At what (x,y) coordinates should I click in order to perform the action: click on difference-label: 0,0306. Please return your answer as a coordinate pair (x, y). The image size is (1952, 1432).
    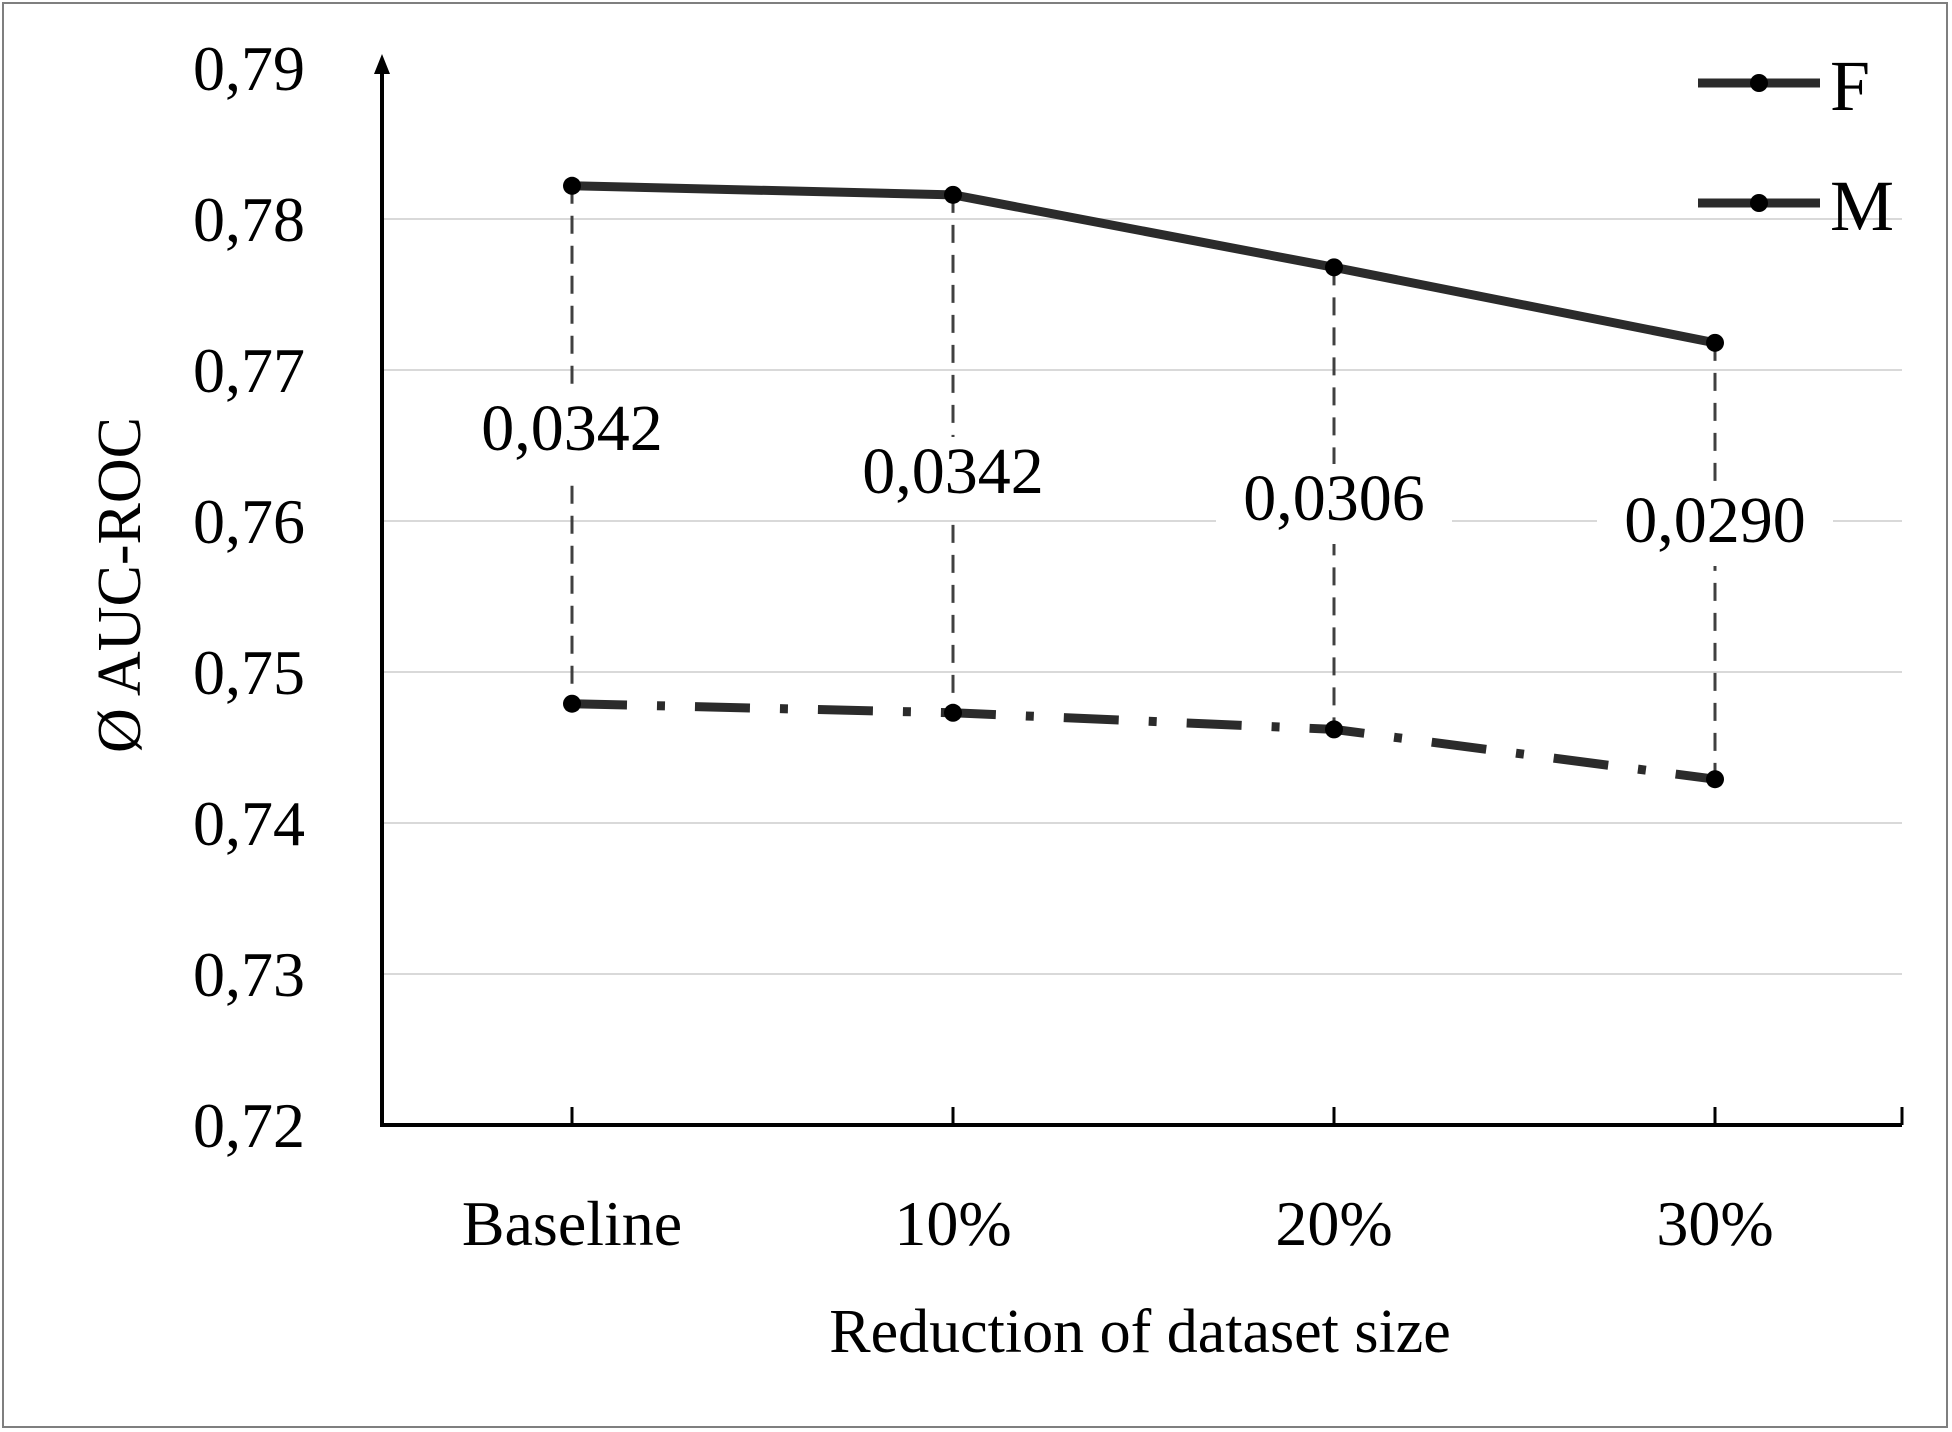
    Looking at the image, I should click on (1334, 498).